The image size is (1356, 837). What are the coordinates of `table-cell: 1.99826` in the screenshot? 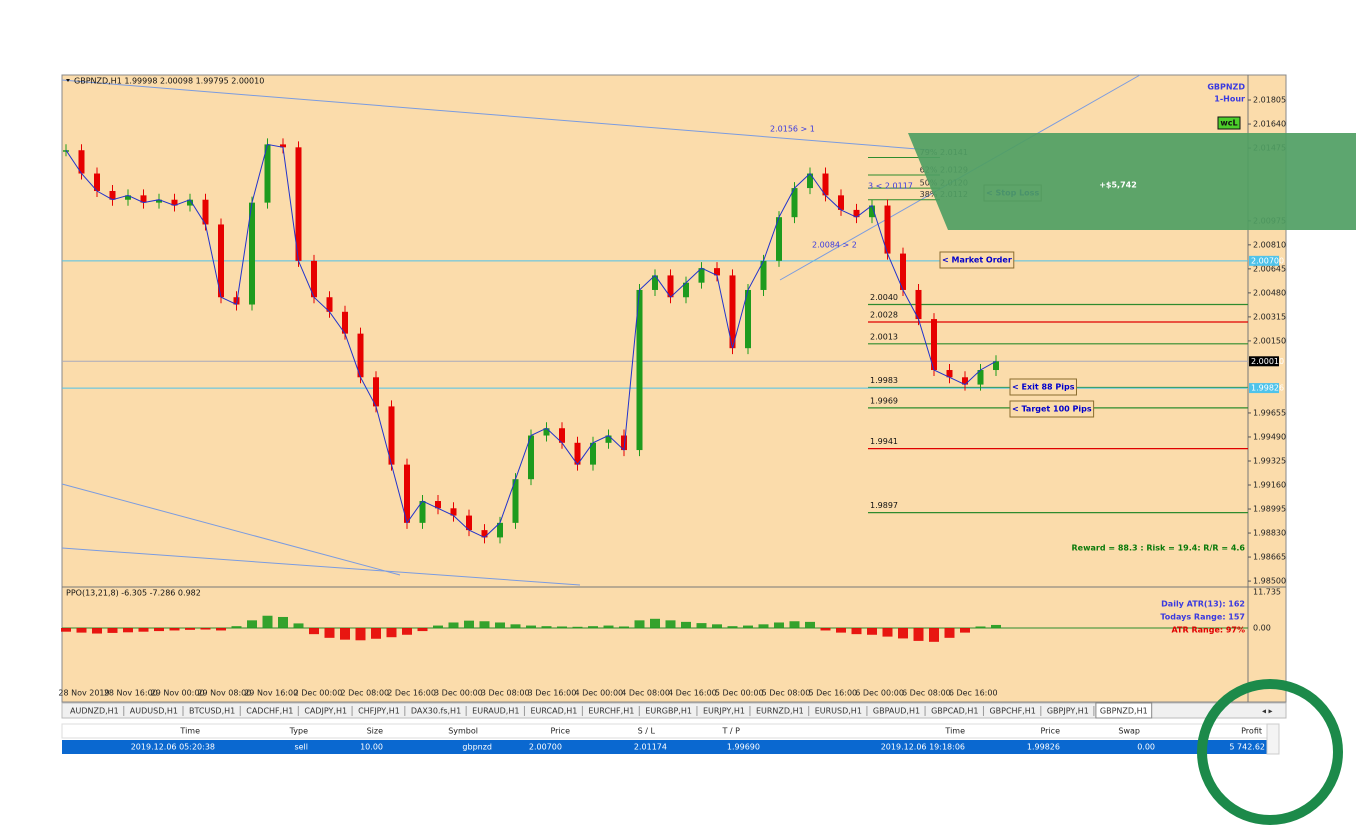 It's located at (1043, 747).